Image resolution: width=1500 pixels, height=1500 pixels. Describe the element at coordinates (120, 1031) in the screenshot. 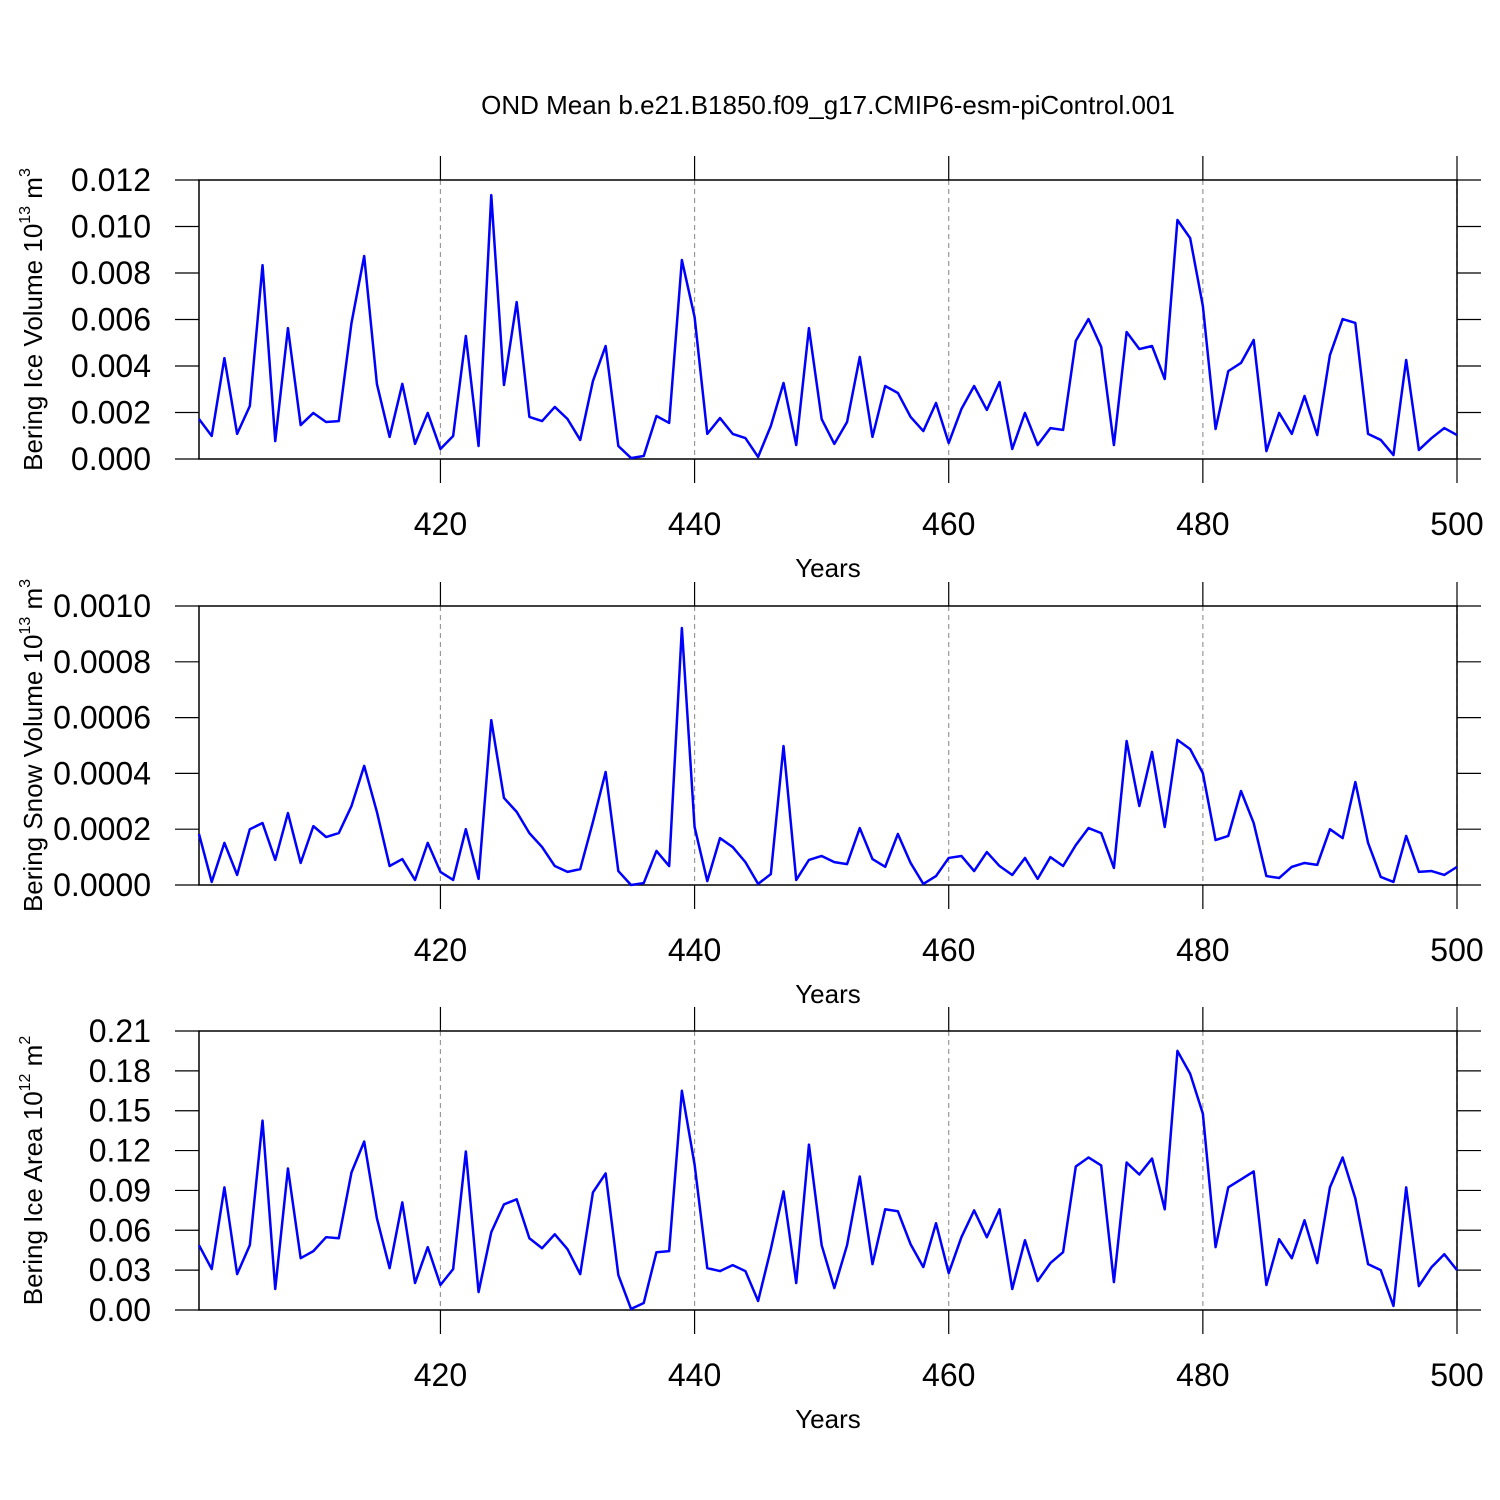

I see `y-tick-label: 0.21` at that location.